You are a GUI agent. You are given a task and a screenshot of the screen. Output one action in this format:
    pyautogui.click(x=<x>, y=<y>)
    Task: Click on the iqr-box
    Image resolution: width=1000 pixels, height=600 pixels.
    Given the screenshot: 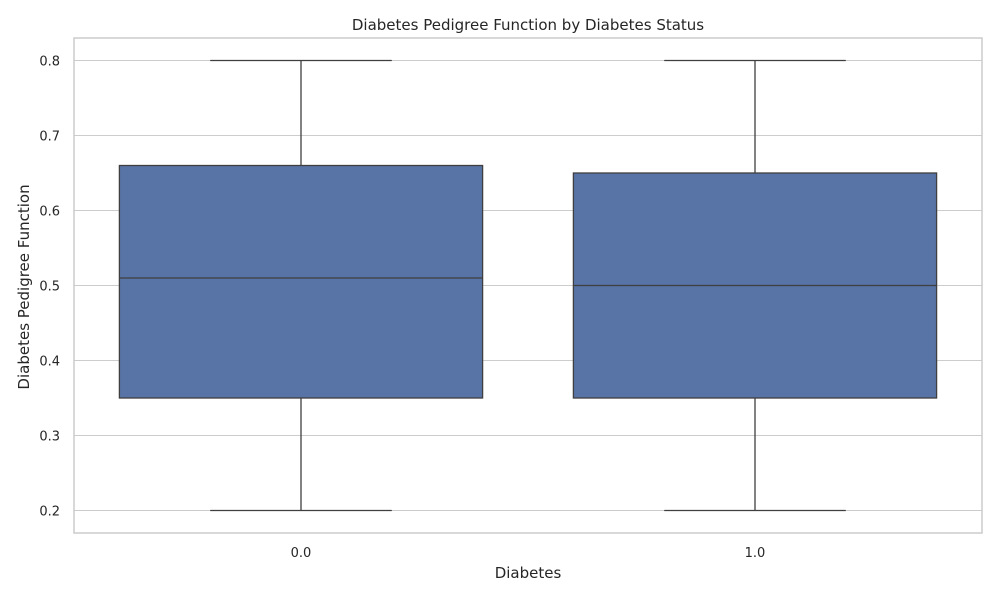 What is the action you would take?
    pyautogui.click(x=301, y=281)
    